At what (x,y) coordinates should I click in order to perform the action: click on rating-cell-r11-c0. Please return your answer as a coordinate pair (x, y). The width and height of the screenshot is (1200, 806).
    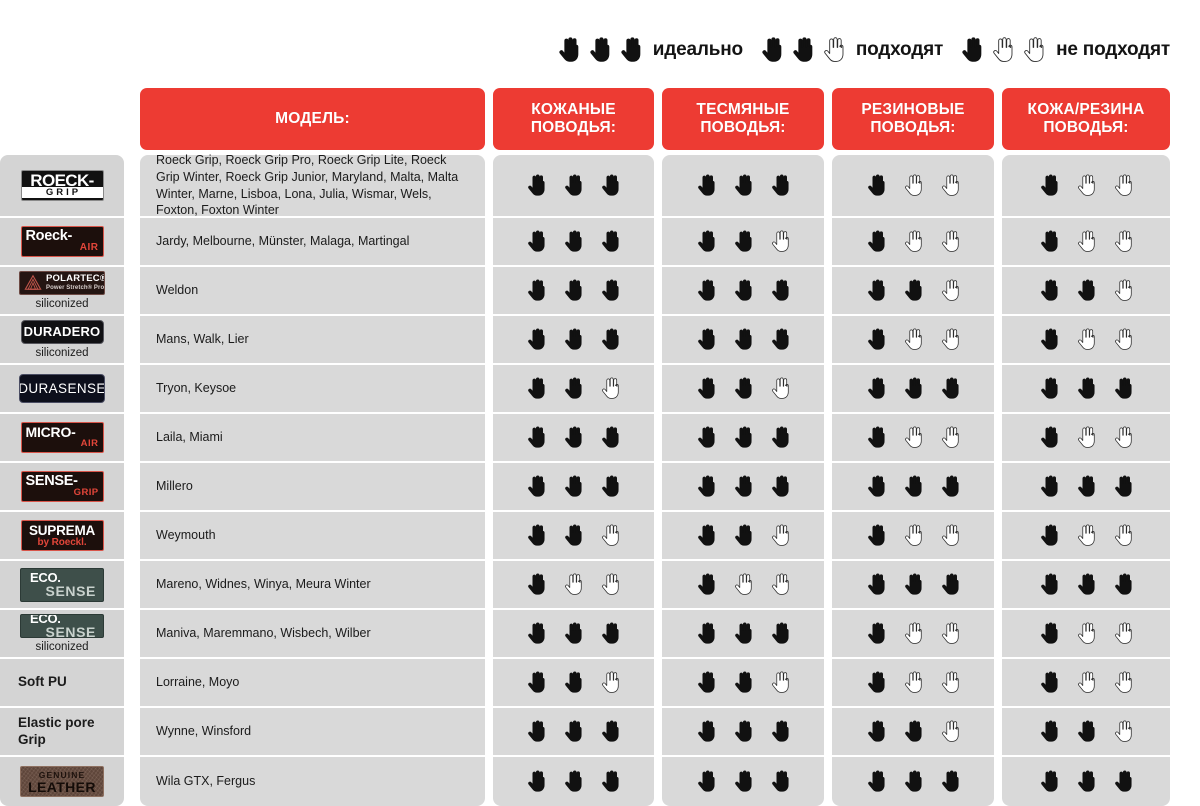
    Looking at the image, I should click on (573, 732).